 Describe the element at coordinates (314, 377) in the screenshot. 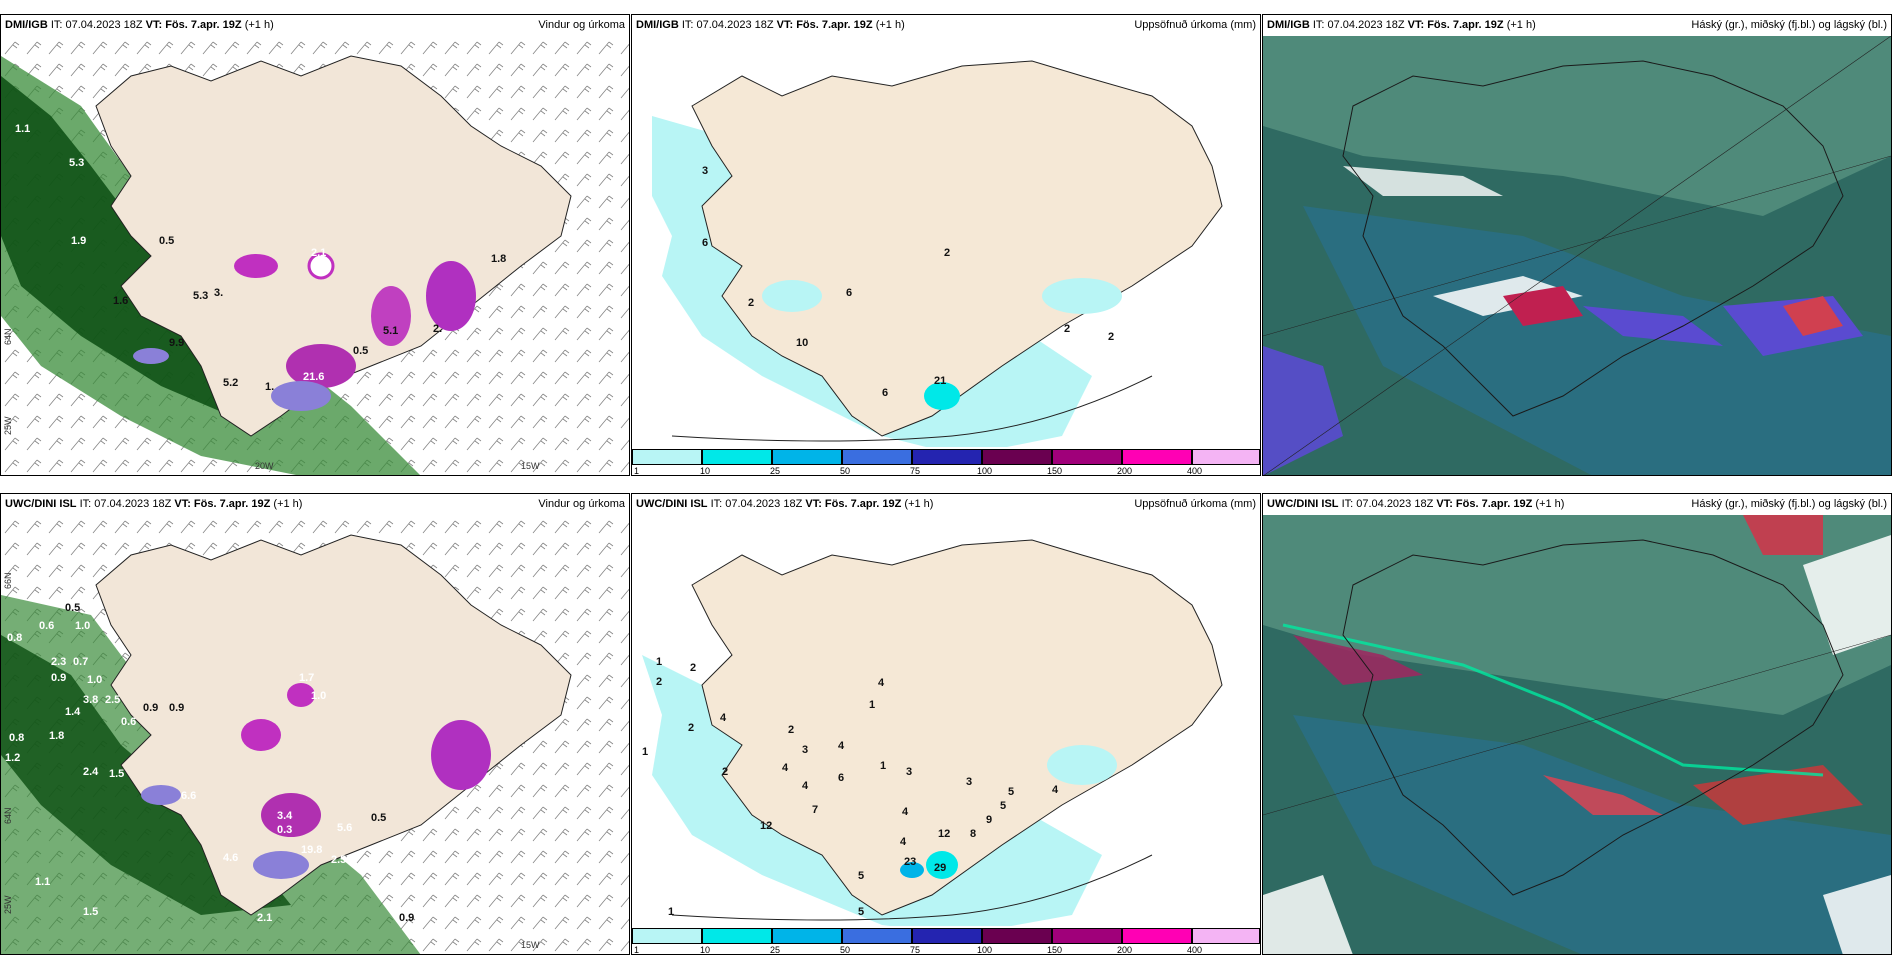

I see `precip-label: 21.6` at that location.